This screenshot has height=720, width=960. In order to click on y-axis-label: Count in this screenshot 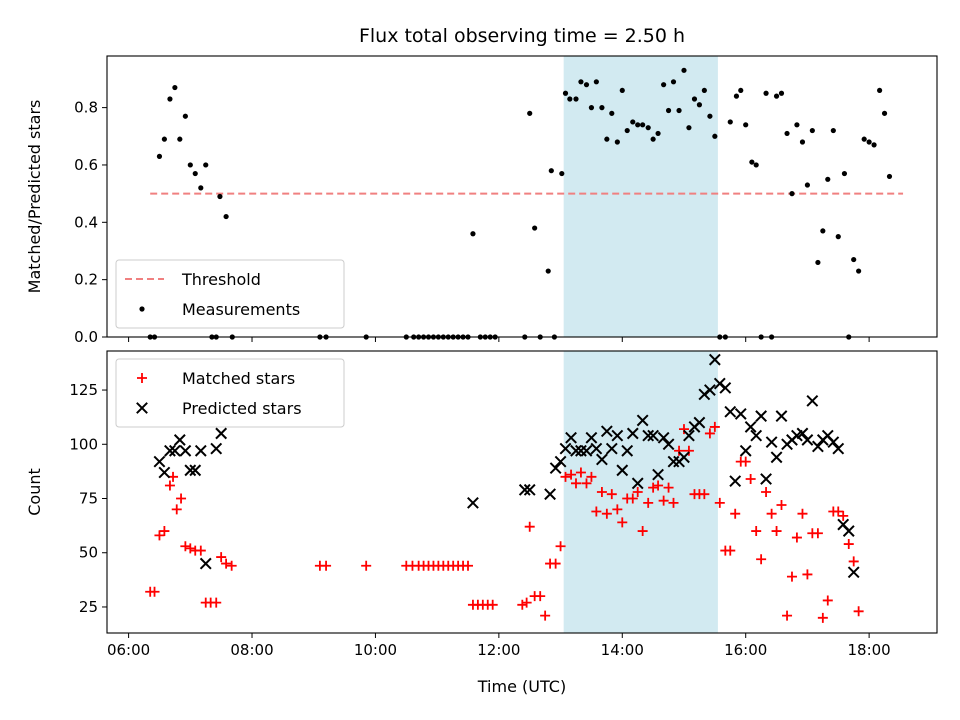, I will do `click(34, 492)`.